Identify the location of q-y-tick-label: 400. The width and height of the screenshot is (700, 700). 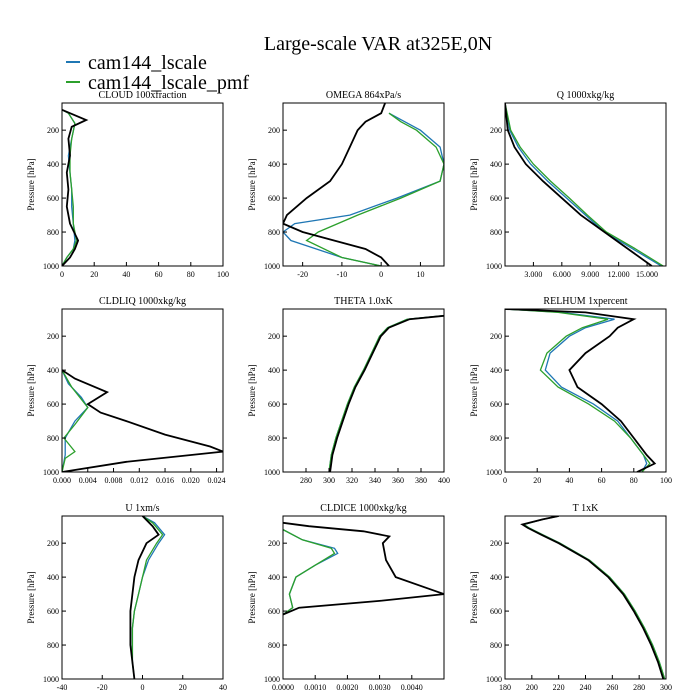
(496, 164).